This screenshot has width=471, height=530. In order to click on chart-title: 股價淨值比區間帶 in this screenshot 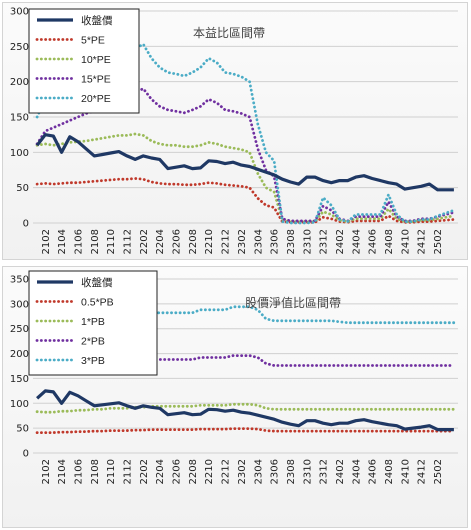, I will do `click(293, 302)`.